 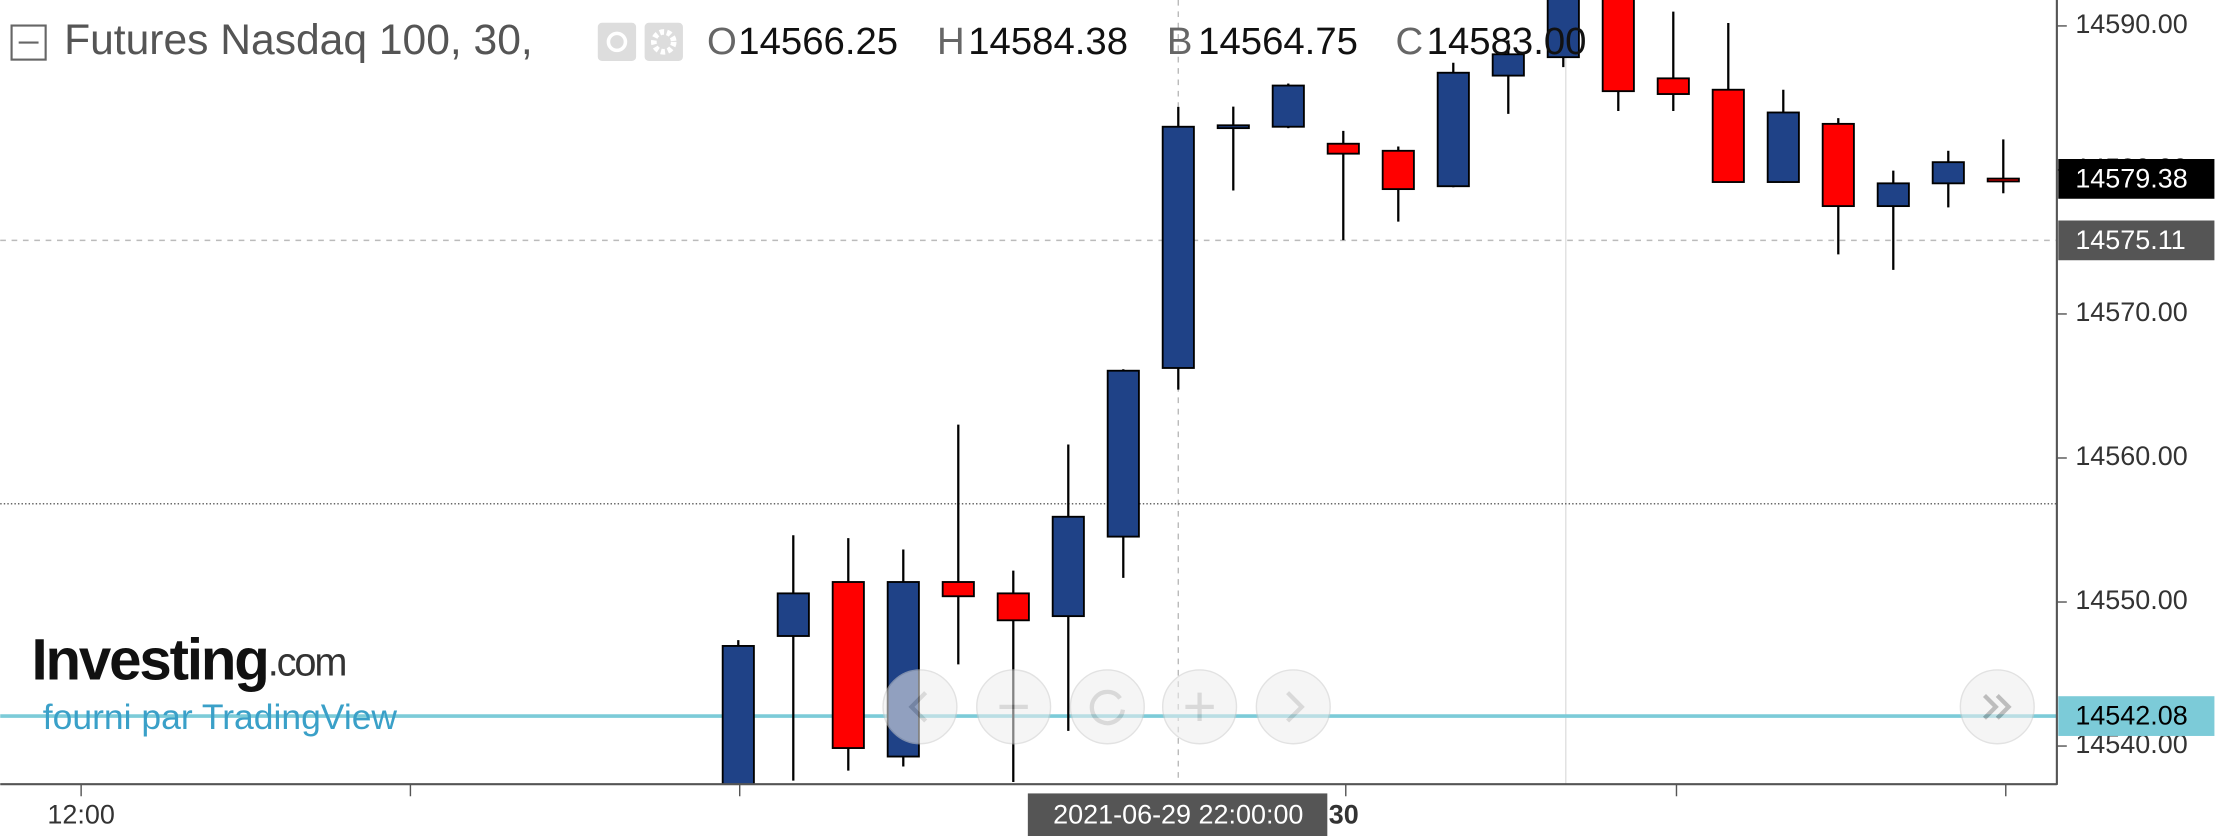 I want to click on ohlc-value: 14564.75, so click(x=1278, y=41).